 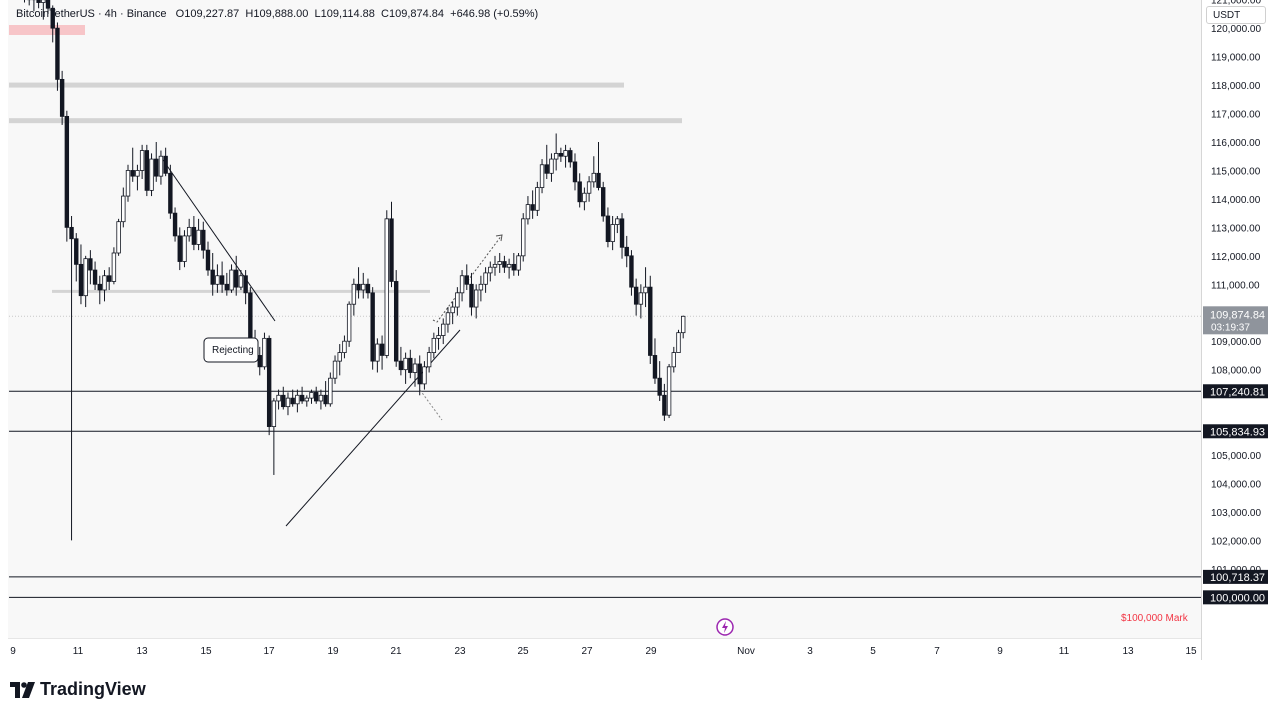 What do you see at coordinates (1236, 86) in the screenshot?
I see `price-tick-label: 118,000.00` at bounding box center [1236, 86].